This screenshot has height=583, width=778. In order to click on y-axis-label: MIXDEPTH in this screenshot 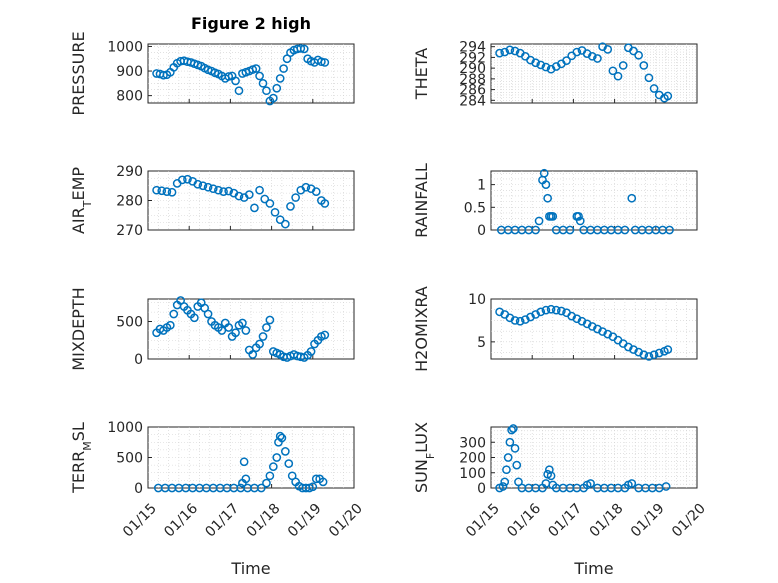, I will do `click(78, 328)`.